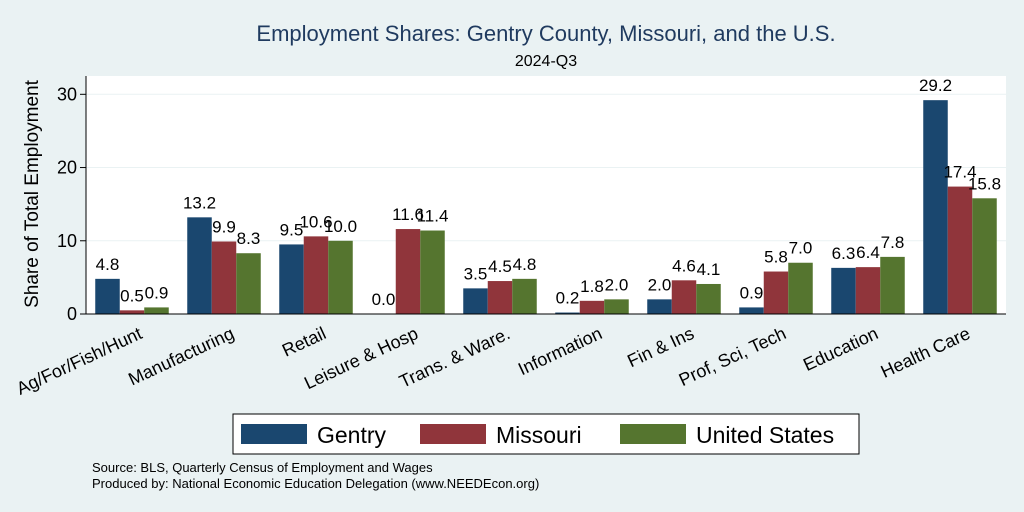 This screenshot has height=512, width=1024. I want to click on data-label: 7.0, so click(801, 248).